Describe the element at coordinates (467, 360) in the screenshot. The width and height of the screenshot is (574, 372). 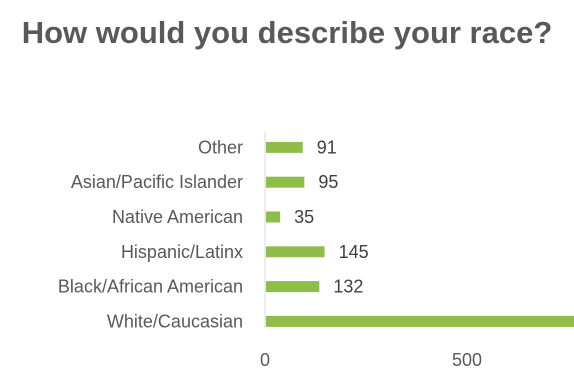
I see `x-tick-label-1: 500` at that location.